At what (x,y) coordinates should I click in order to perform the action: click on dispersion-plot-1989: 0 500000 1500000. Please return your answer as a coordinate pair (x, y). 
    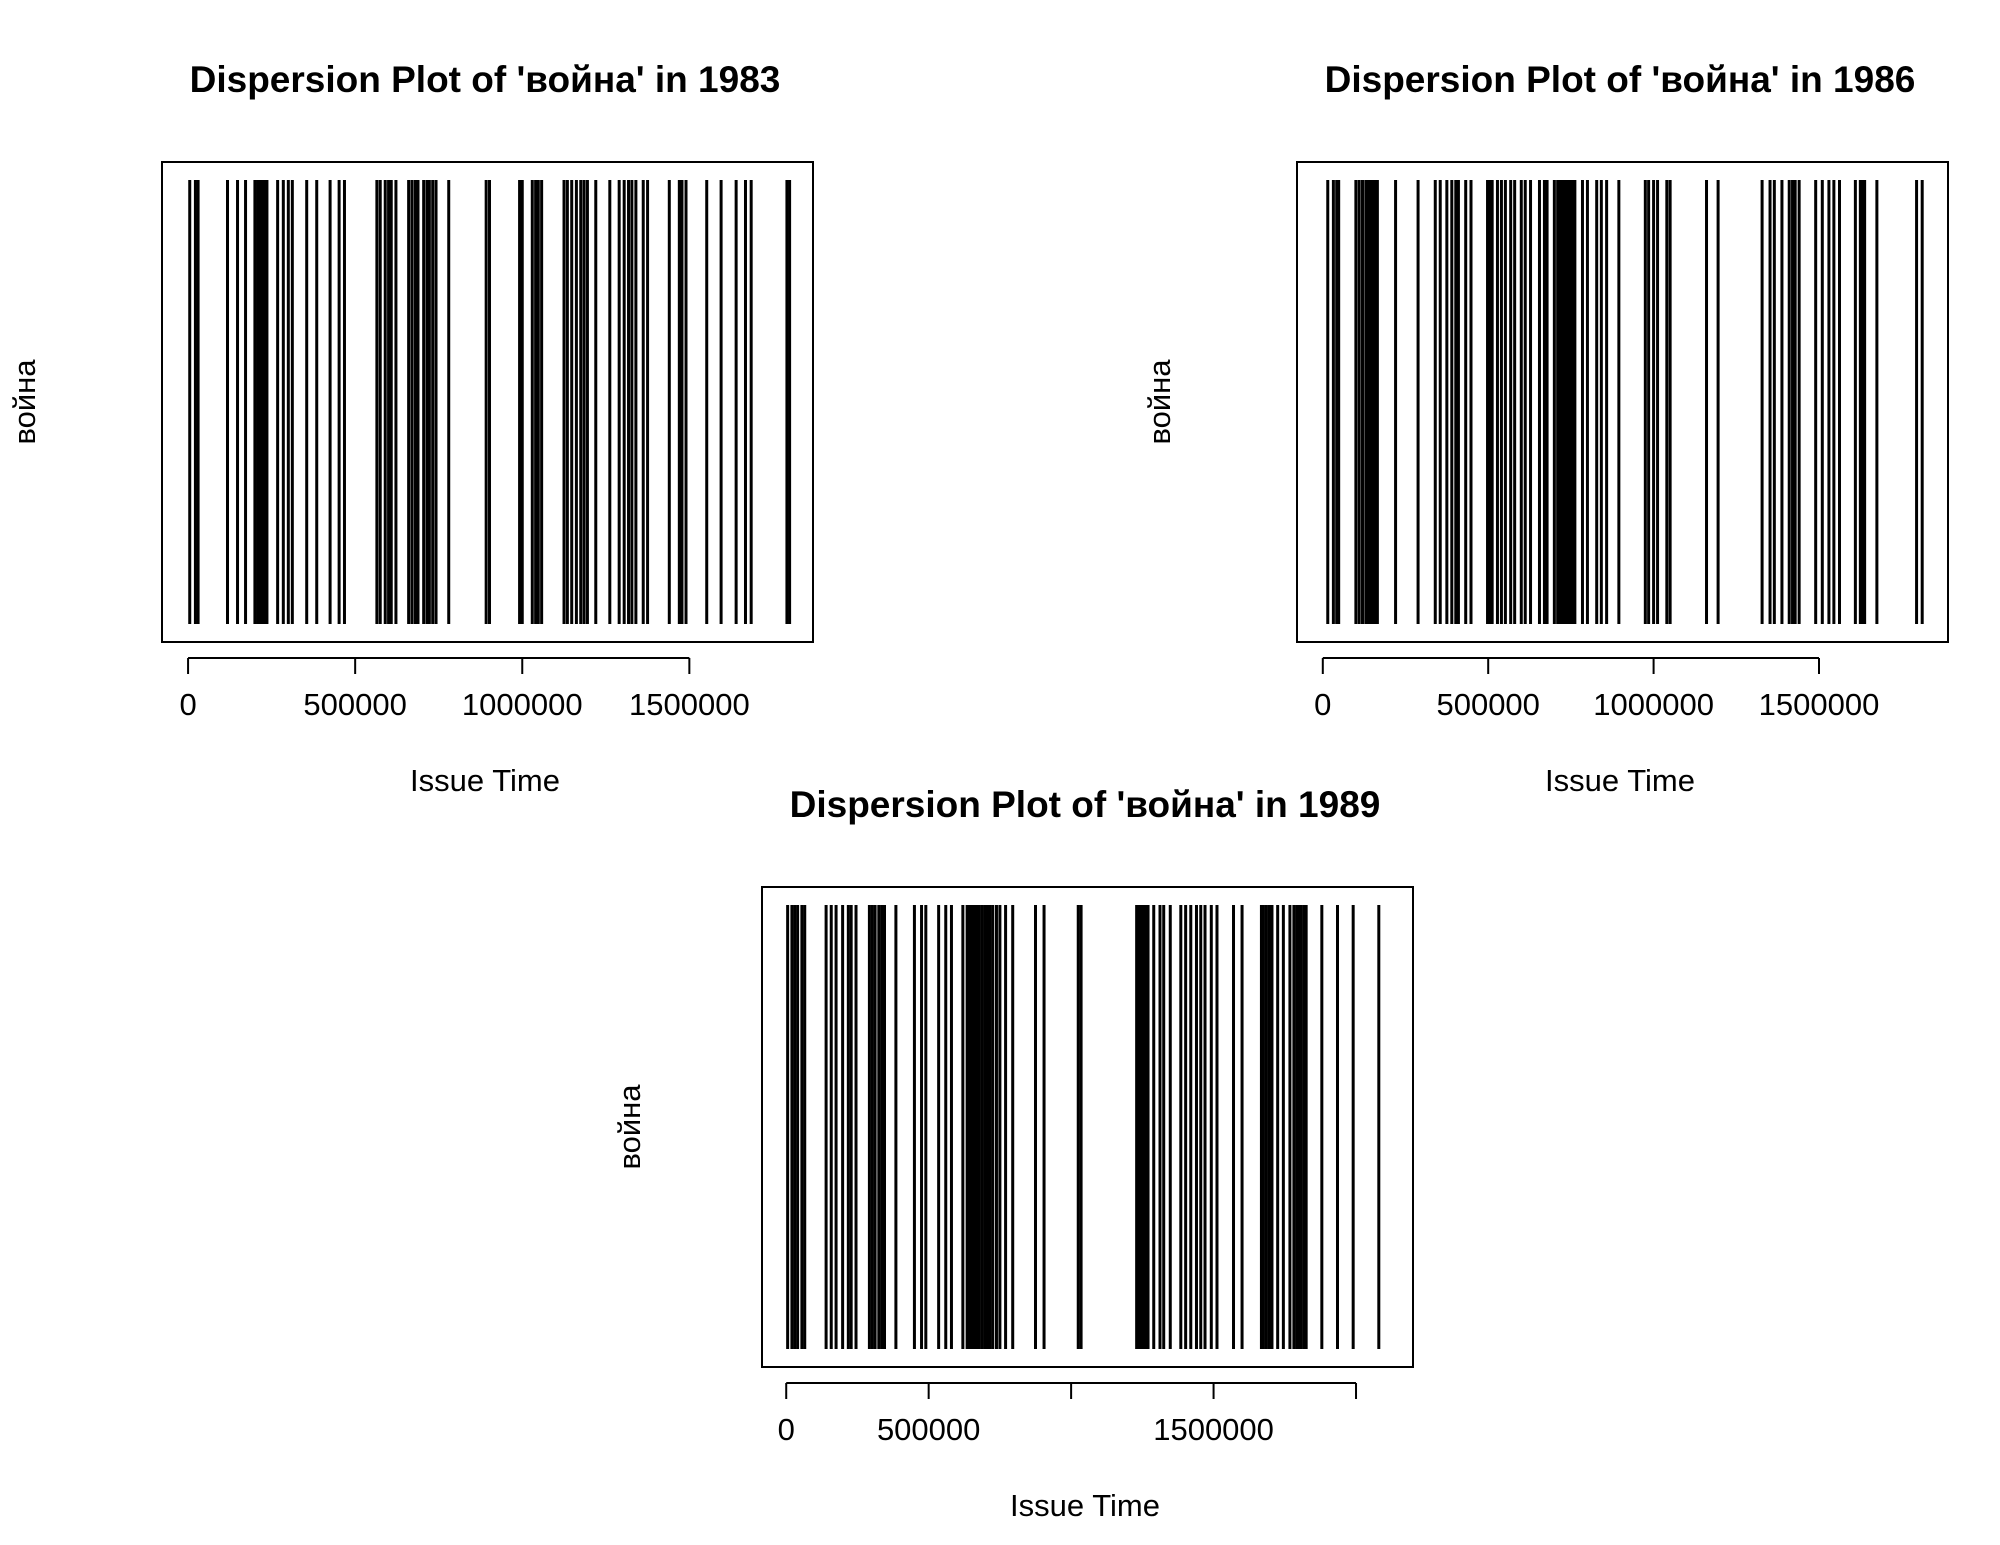
    Looking at the image, I should click on (1087, 1166).